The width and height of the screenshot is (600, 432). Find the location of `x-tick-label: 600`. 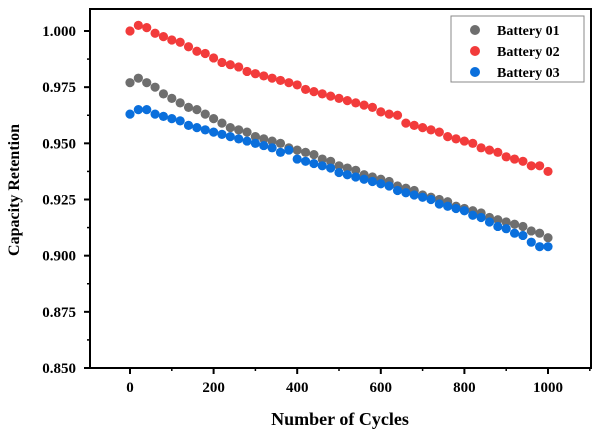

x-tick-label: 600 is located at coordinates (381, 388).